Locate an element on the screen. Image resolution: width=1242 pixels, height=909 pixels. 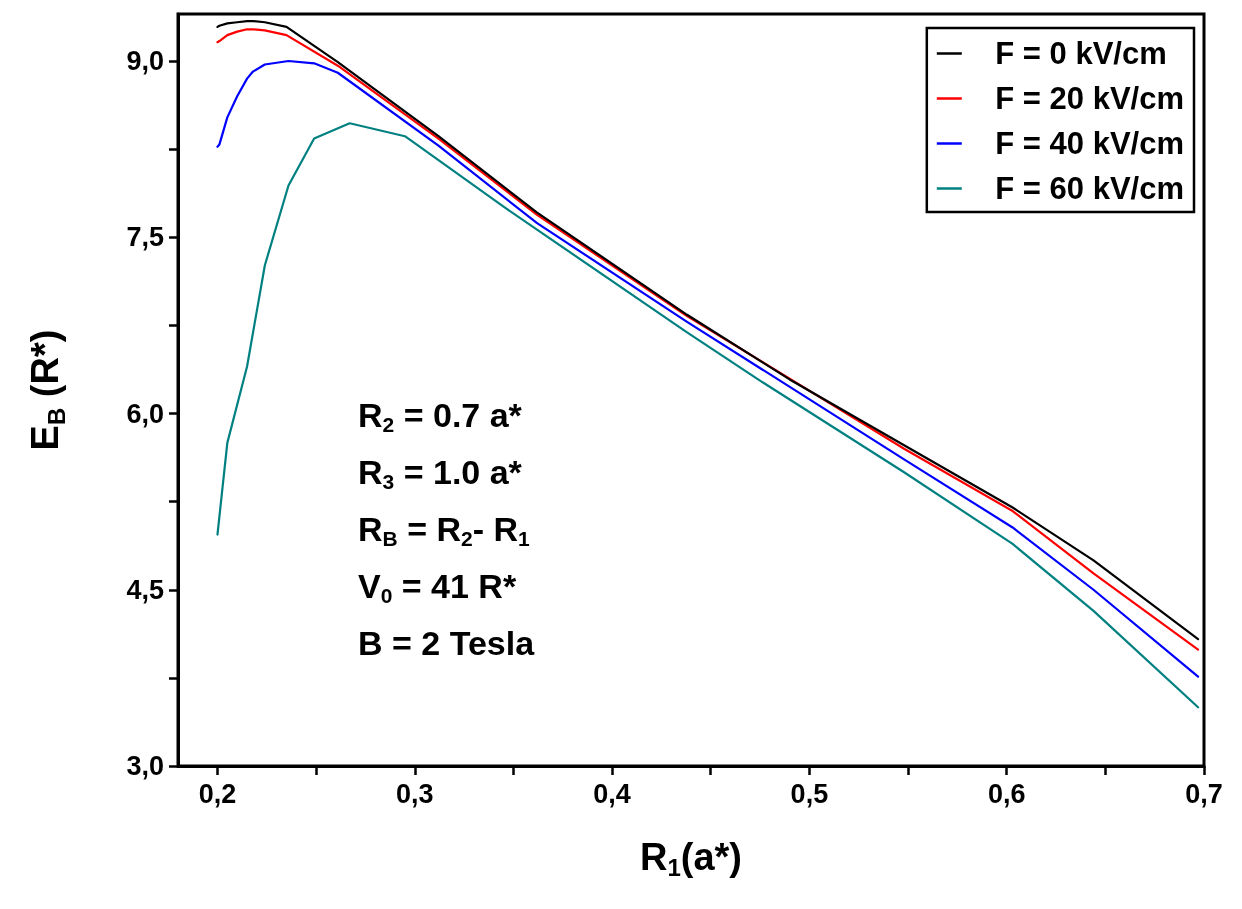
y-tick-label: 3,0 is located at coordinates (145, 766).